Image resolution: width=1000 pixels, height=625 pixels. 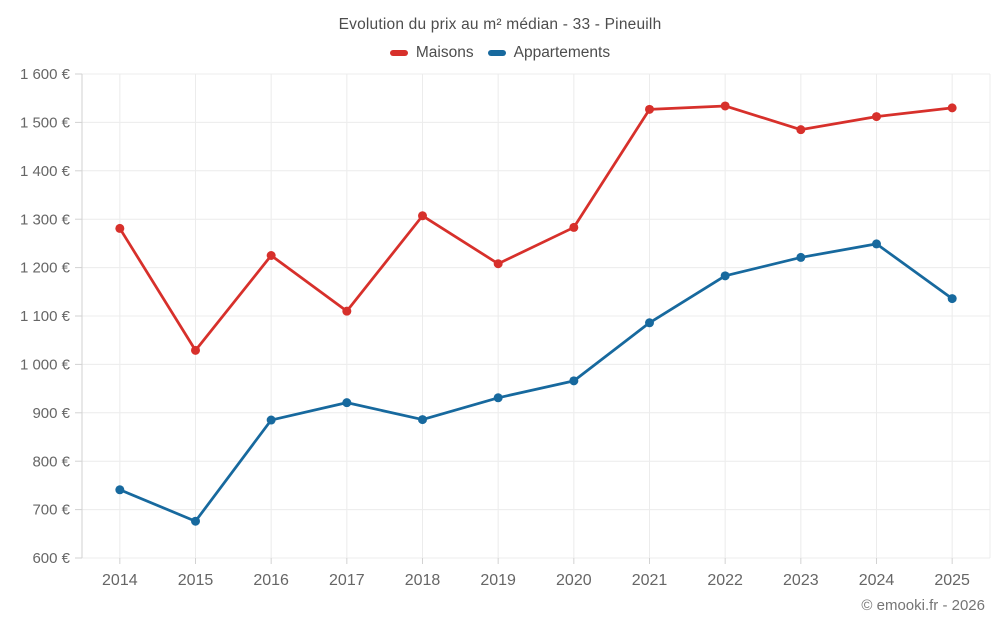 What do you see at coordinates (51, 461) in the screenshot?
I see `y-axis-tick-label: 800 €` at bounding box center [51, 461].